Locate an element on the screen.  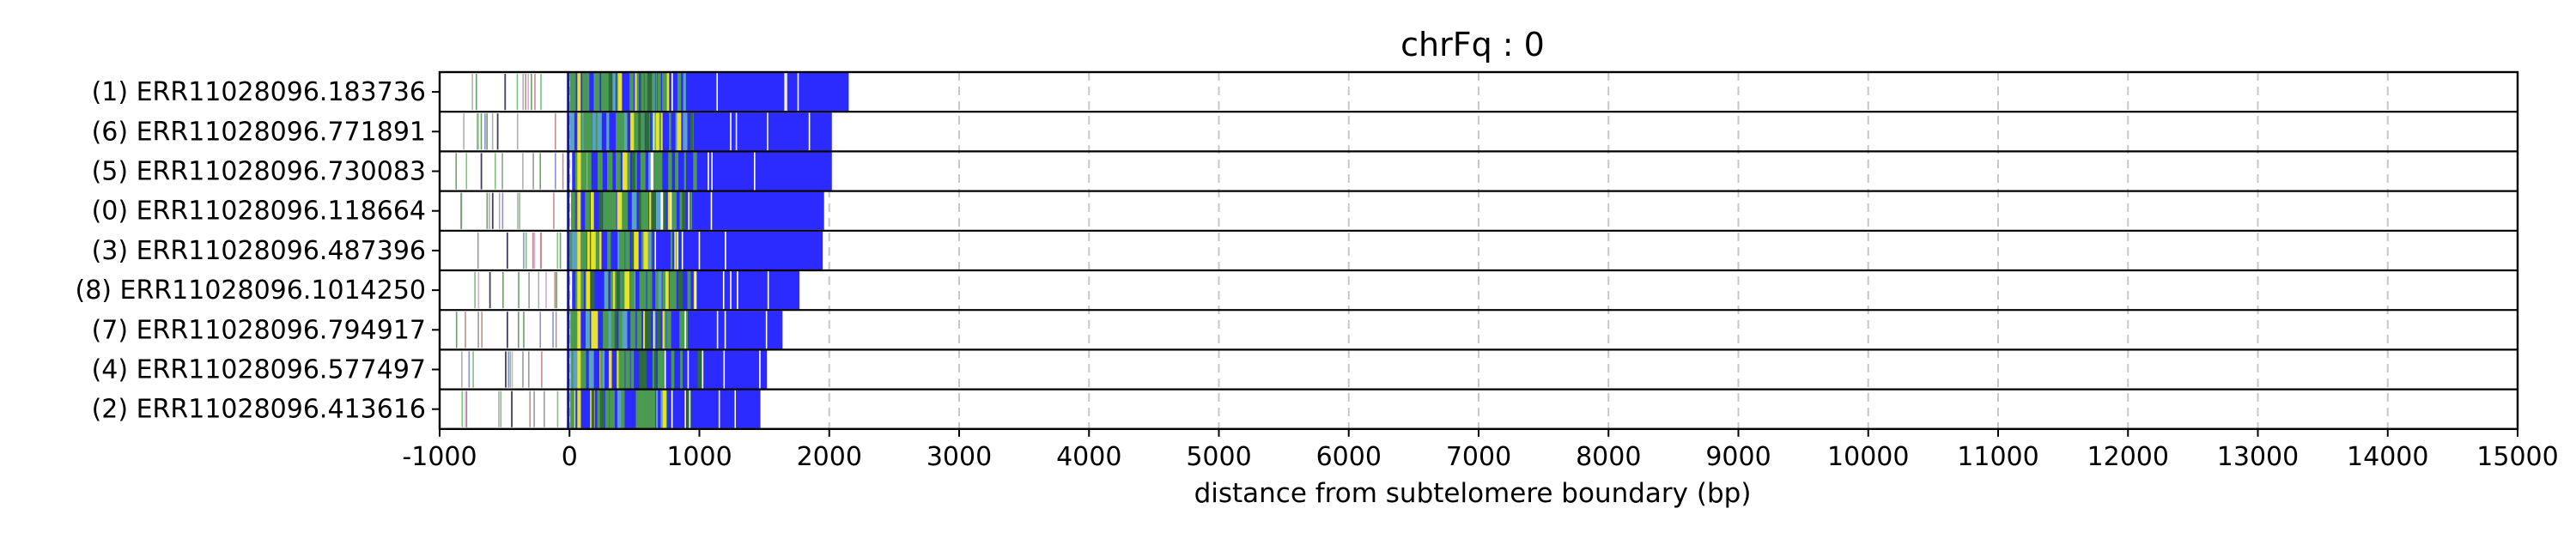
x-tick-label: 10000 is located at coordinates (1868, 457).